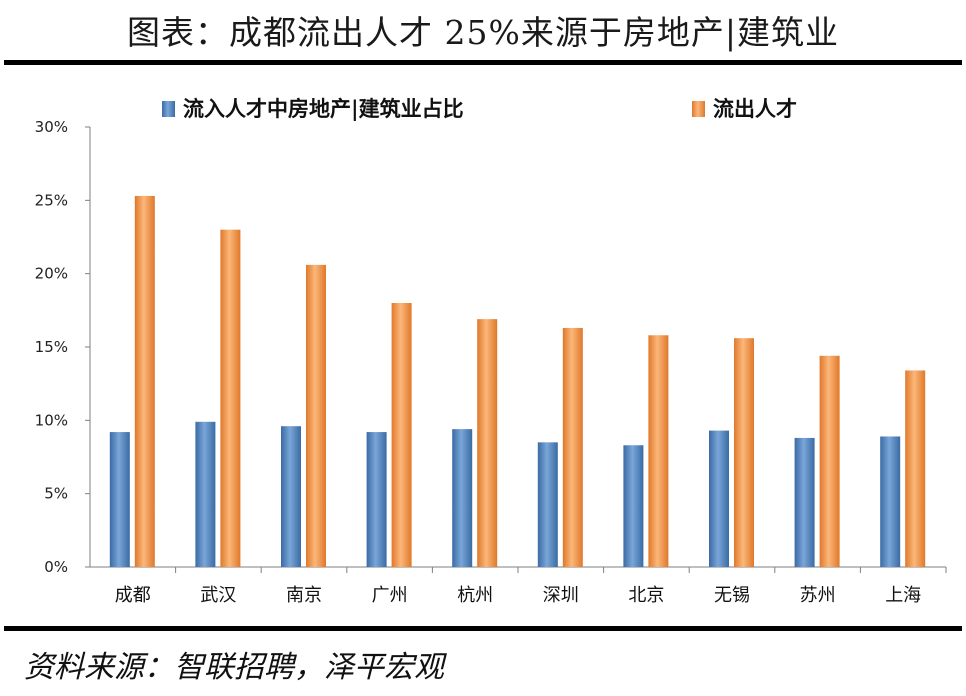  What do you see at coordinates (304, 595) in the screenshot?
I see `x-category-label: 南京` at bounding box center [304, 595].